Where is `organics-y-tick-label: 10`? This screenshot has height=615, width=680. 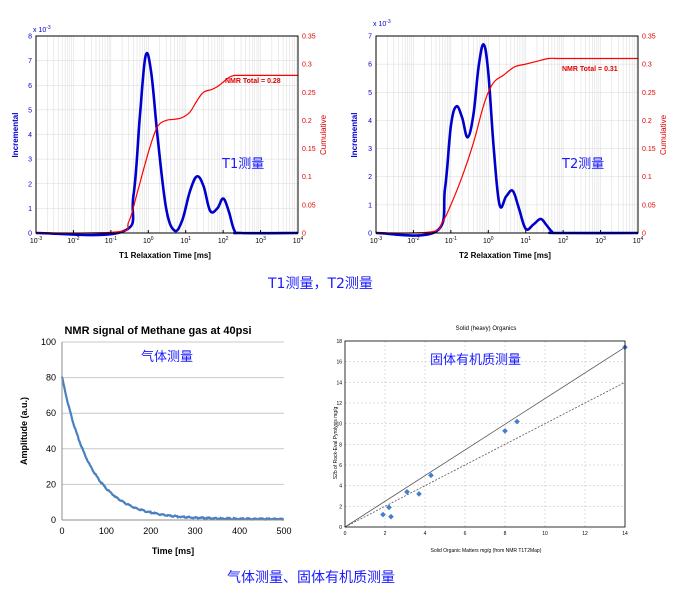 organics-y-tick-label: 10 is located at coordinates (339, 425).